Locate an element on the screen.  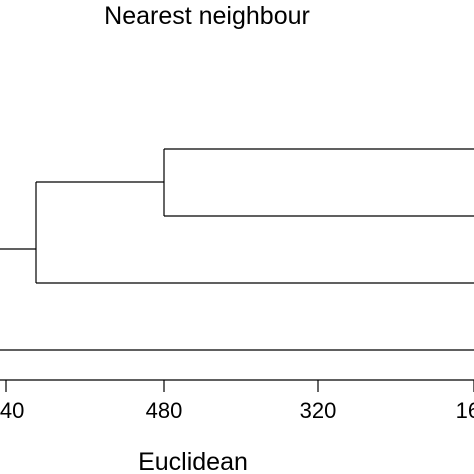
x-tick-label-1: 640 is located at coordinates (12, 410).